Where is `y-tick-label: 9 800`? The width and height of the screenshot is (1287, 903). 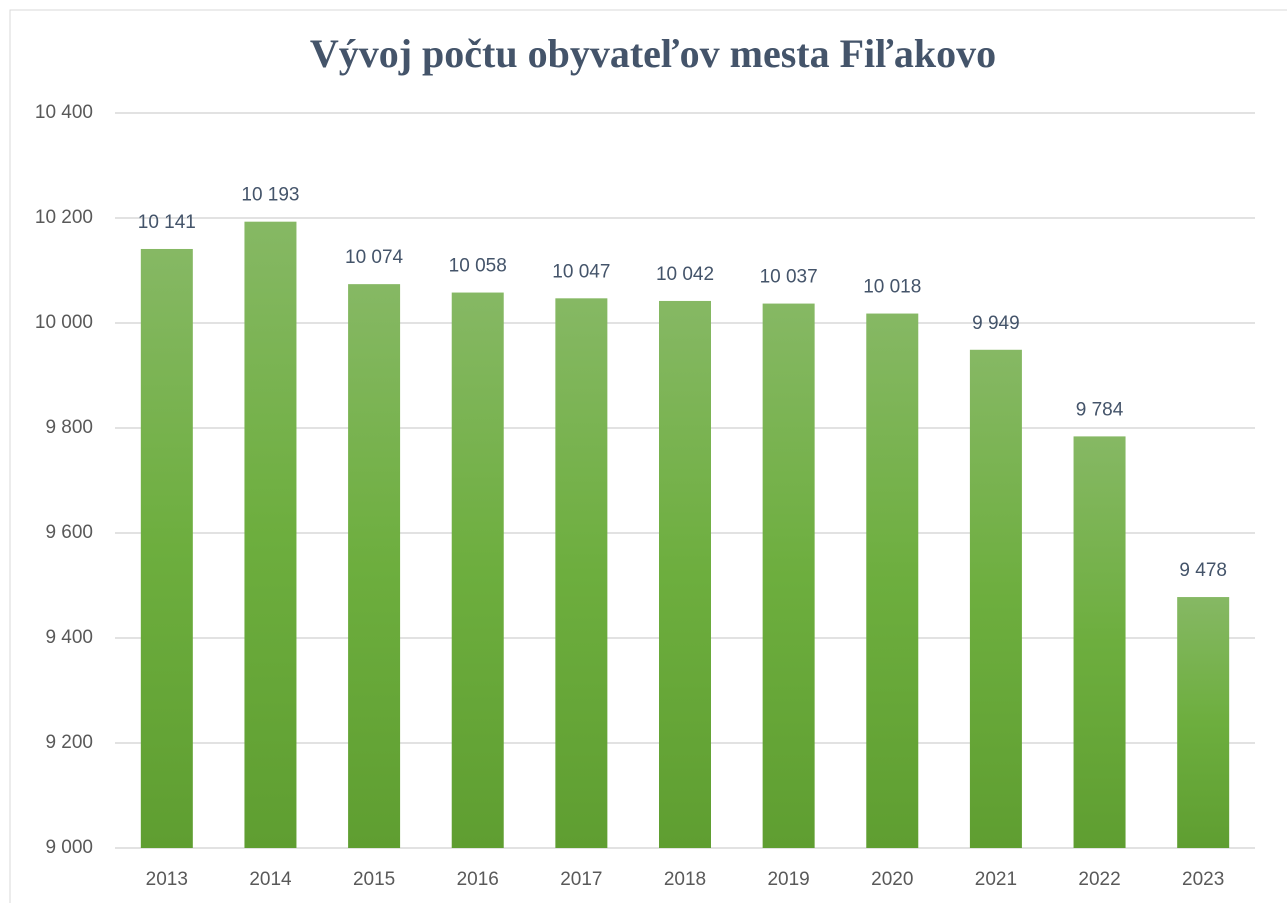
y-tick-label: 9 800 is located at coordinates (69, 427).